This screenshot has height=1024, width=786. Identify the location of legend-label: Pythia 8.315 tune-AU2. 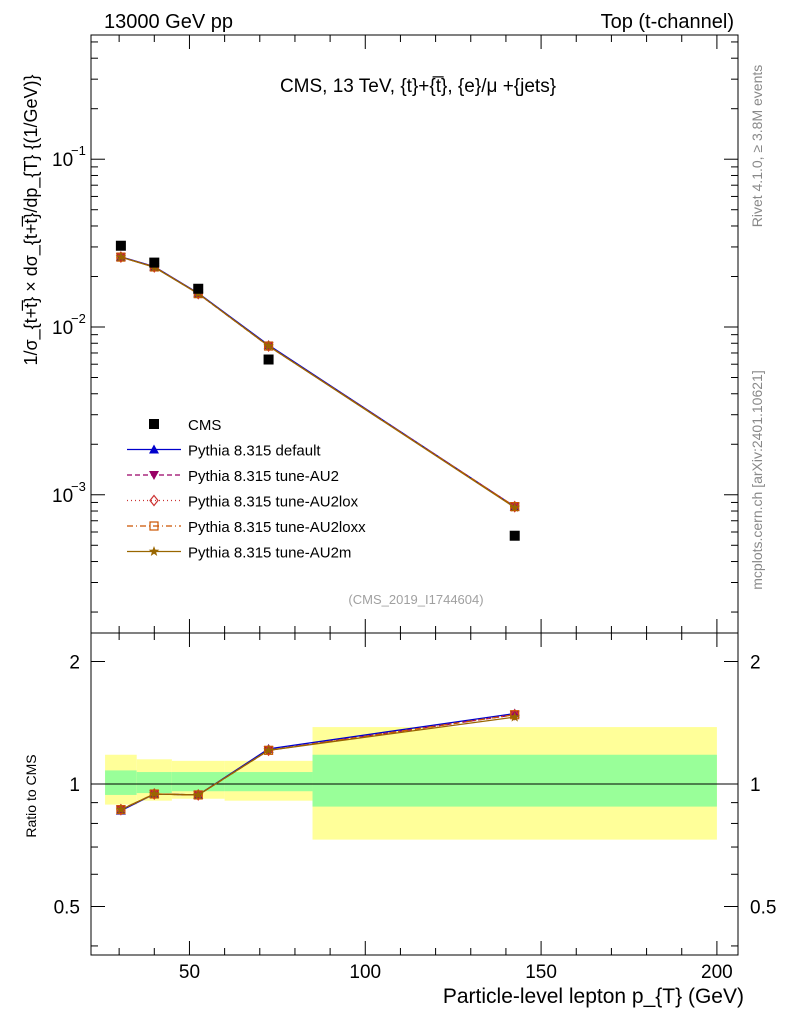
(263, 476).